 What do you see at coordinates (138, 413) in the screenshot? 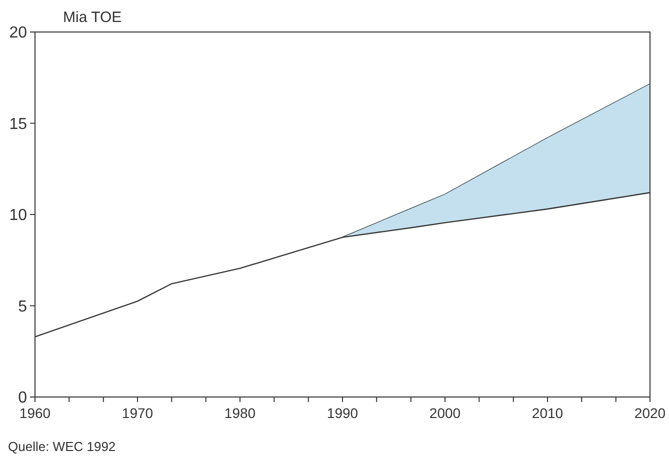
I see `x-tick-label: 1970` at bounding box center [138, 413].